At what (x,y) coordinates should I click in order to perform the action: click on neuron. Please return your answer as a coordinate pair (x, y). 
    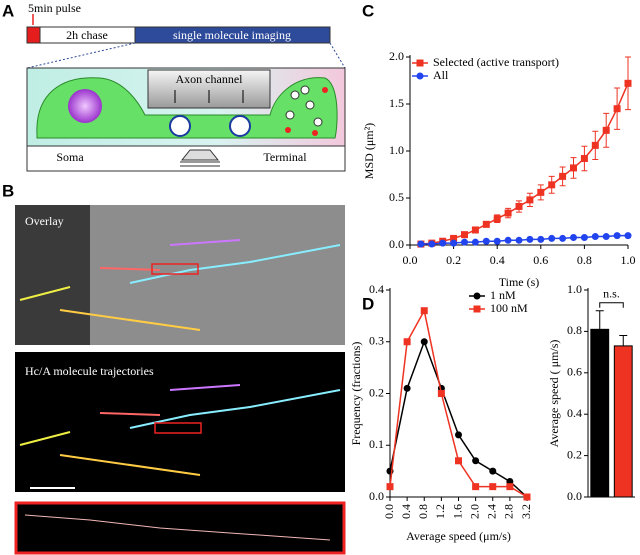
    Looking at the image, I should click on (187, 108).